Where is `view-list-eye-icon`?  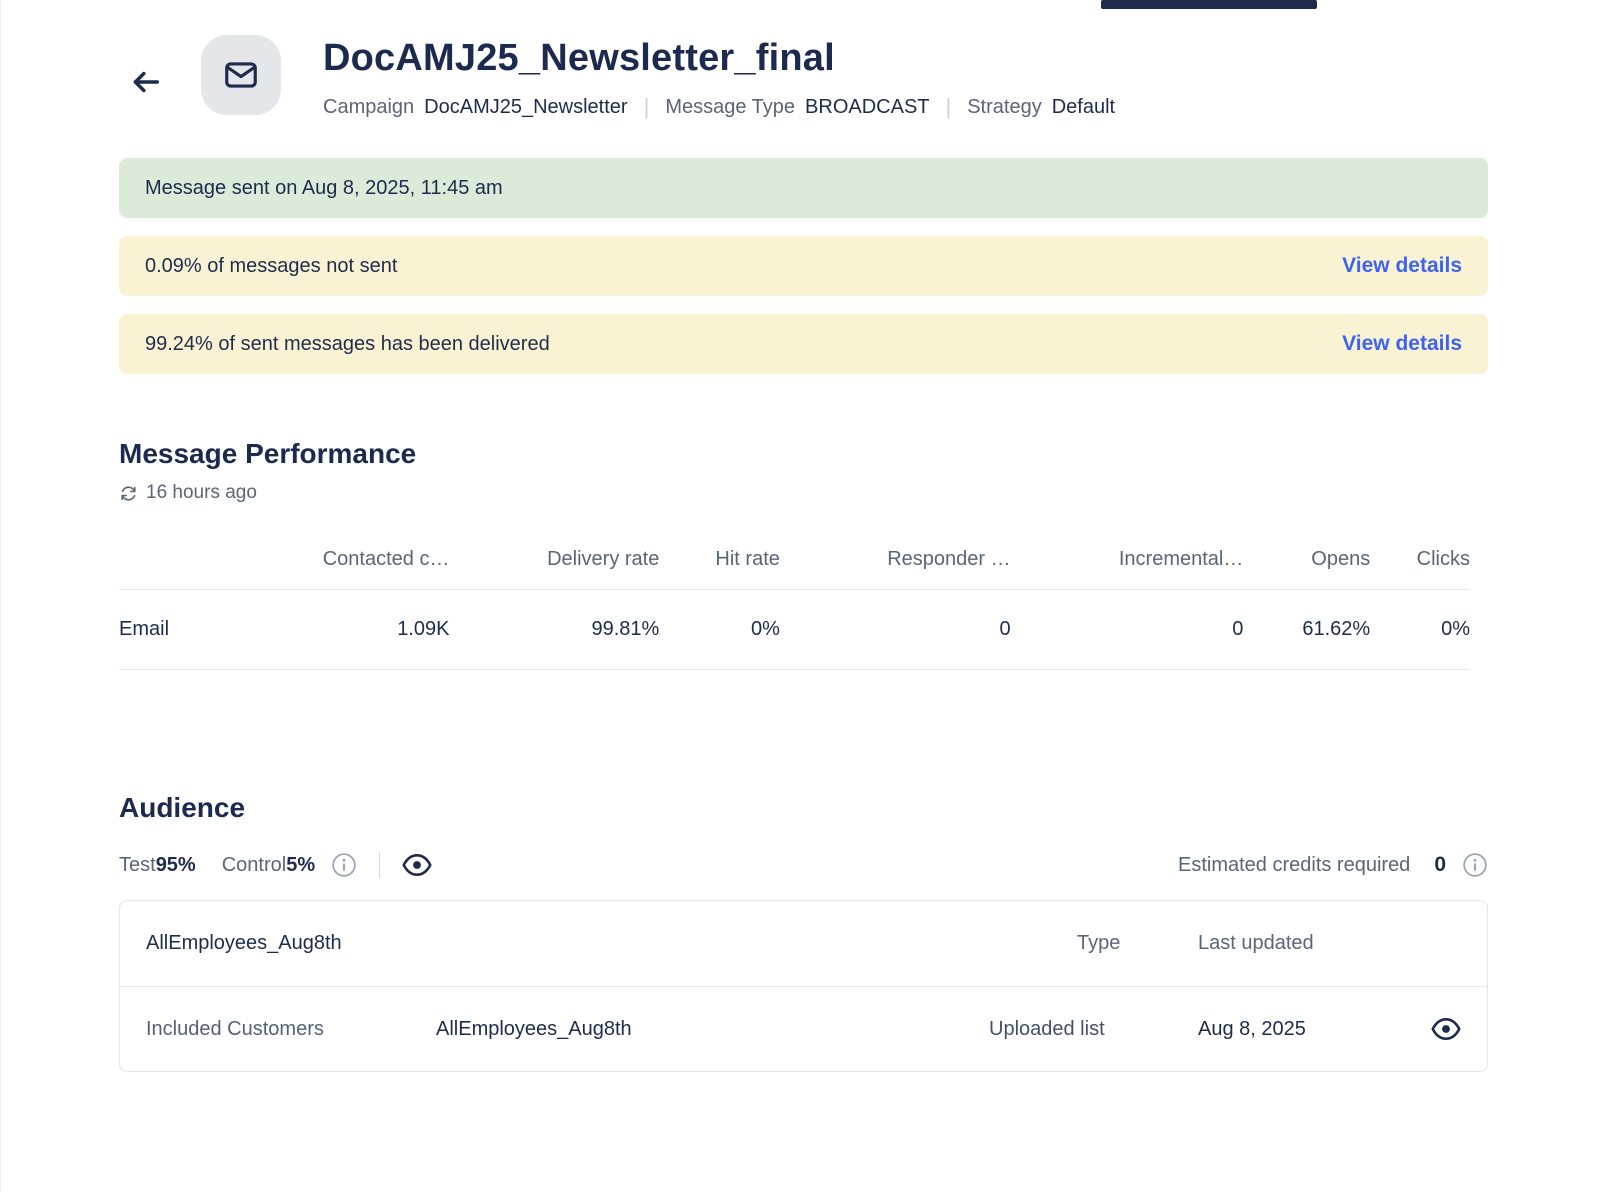 view-list-eye-icon is located at coordinates (1446, 1029).